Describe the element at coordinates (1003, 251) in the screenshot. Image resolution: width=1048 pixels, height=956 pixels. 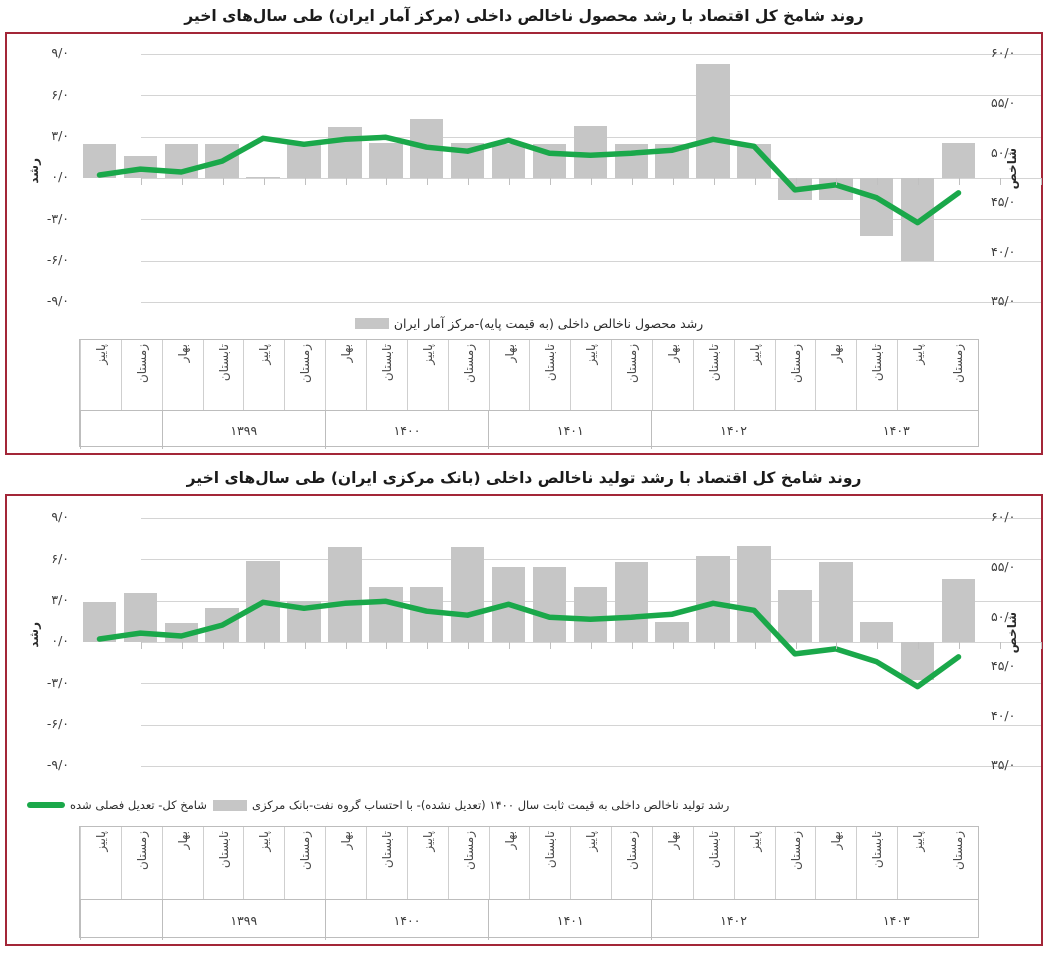
I see `y-axis-right-tick: ۴۰/۰` at that location.